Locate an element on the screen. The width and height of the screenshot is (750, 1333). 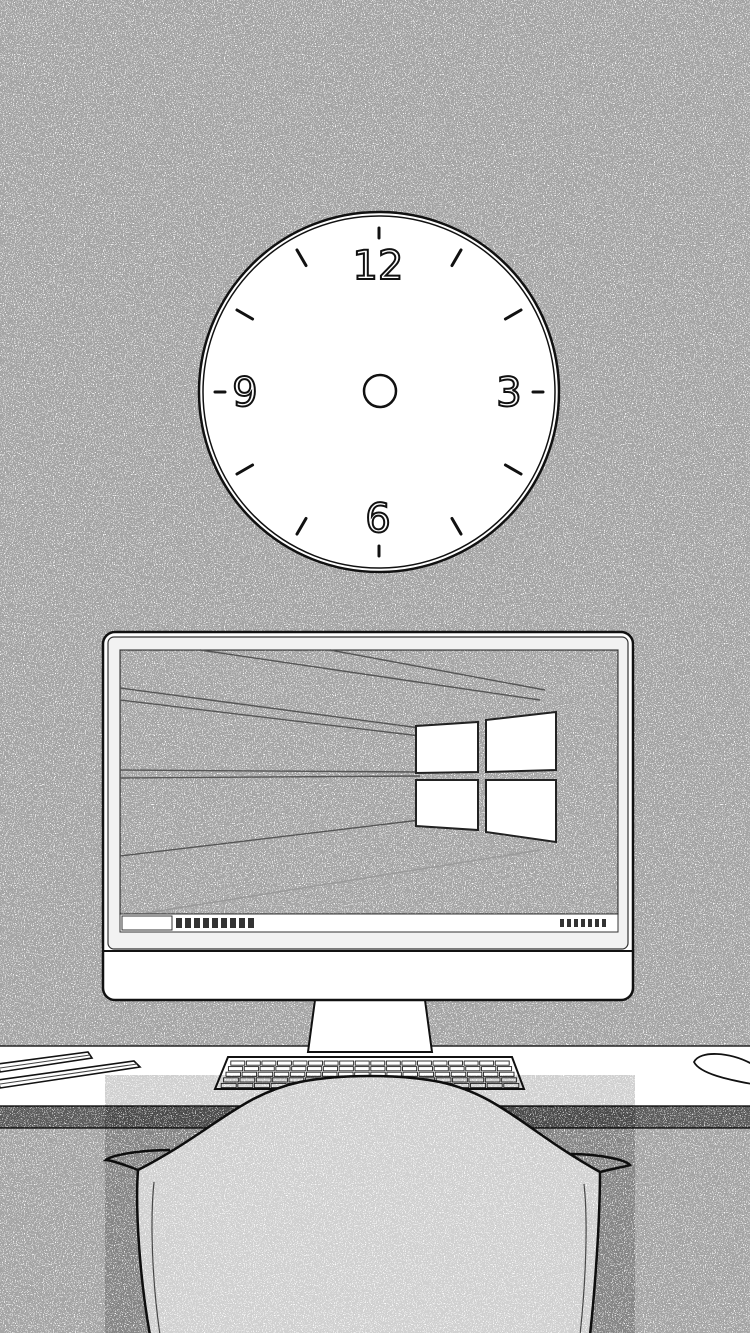
taskbar-icons is located at coordinates (215, 923).